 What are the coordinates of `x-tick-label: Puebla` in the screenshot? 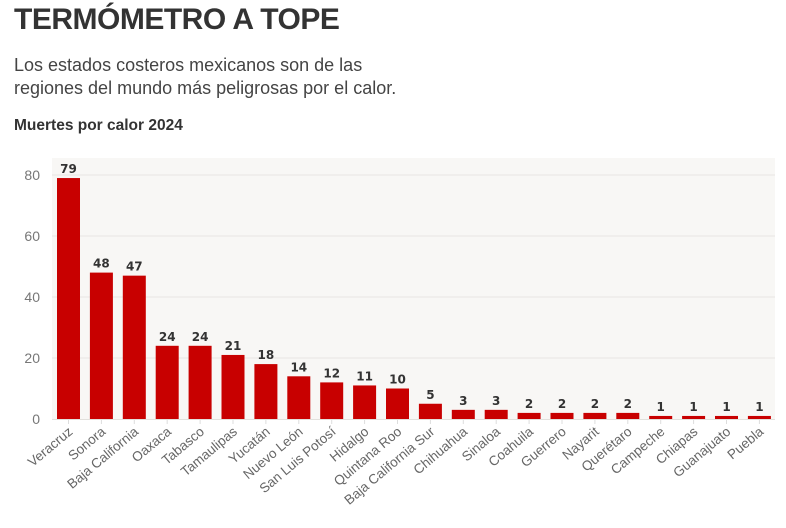 It's located at (745, 442).